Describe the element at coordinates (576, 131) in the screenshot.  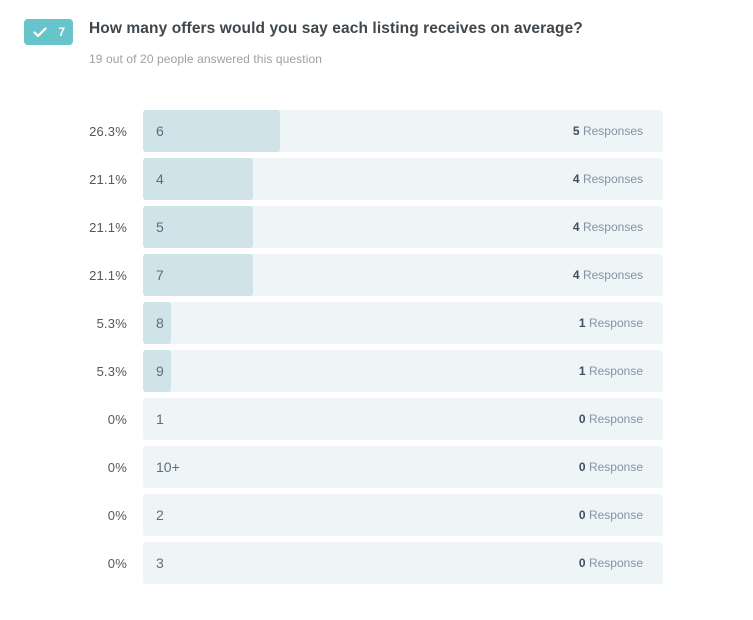
I see `response-count: 5` at that location.